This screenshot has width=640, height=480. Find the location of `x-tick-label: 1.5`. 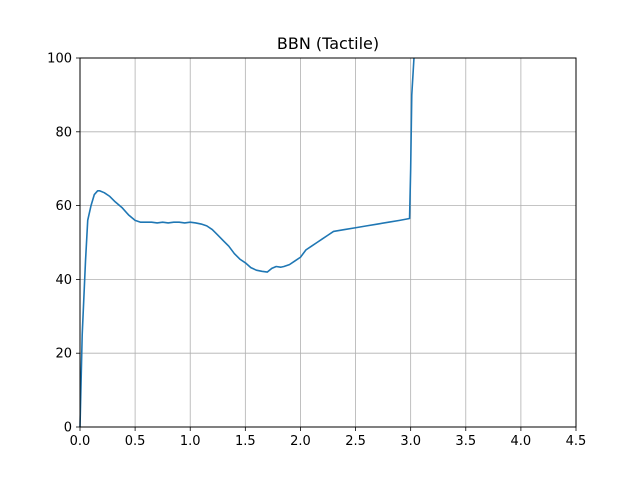

x-tick-label: 1.5 is located at coordinates (245, 441).